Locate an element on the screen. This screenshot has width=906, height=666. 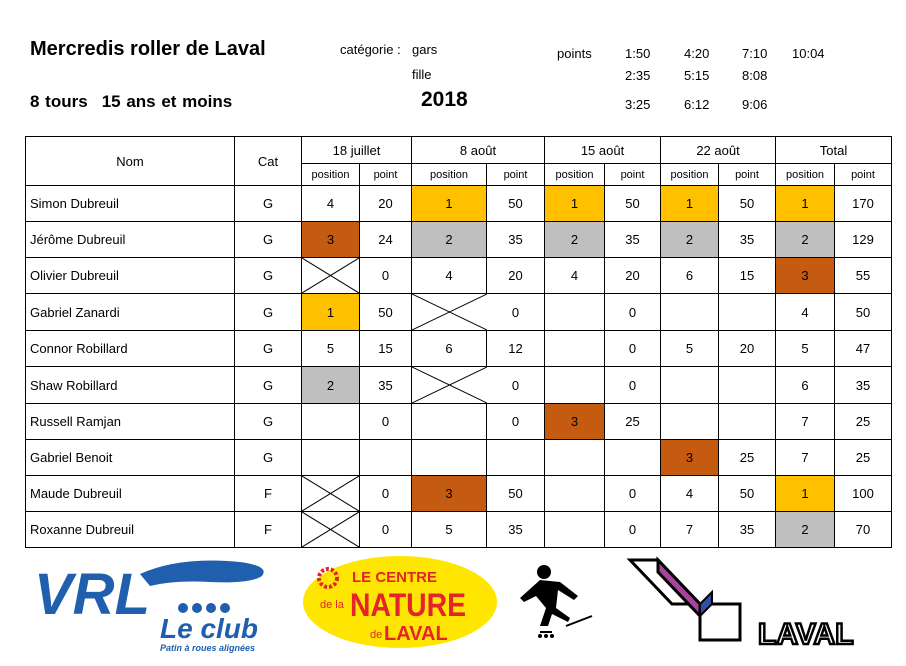
table-row: Gabriel Benoit G 3 25 7 25 is located at coordinates (458, 457).